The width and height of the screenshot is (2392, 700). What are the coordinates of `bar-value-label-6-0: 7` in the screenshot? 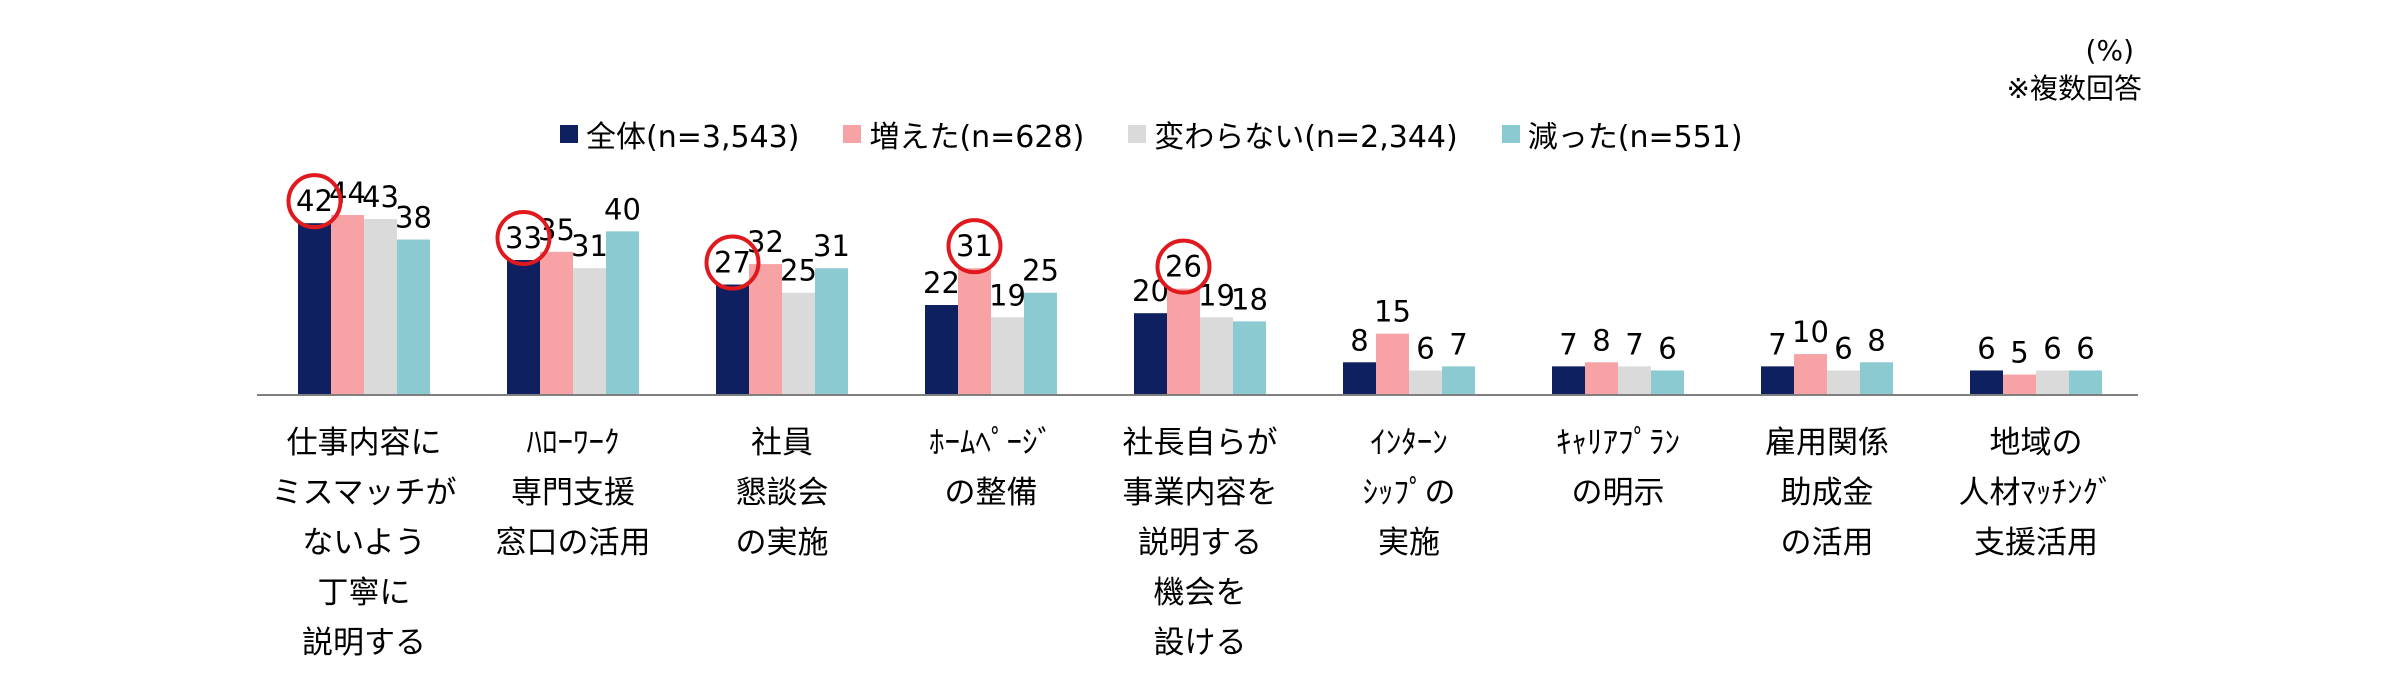 It's located at (1568, 344).